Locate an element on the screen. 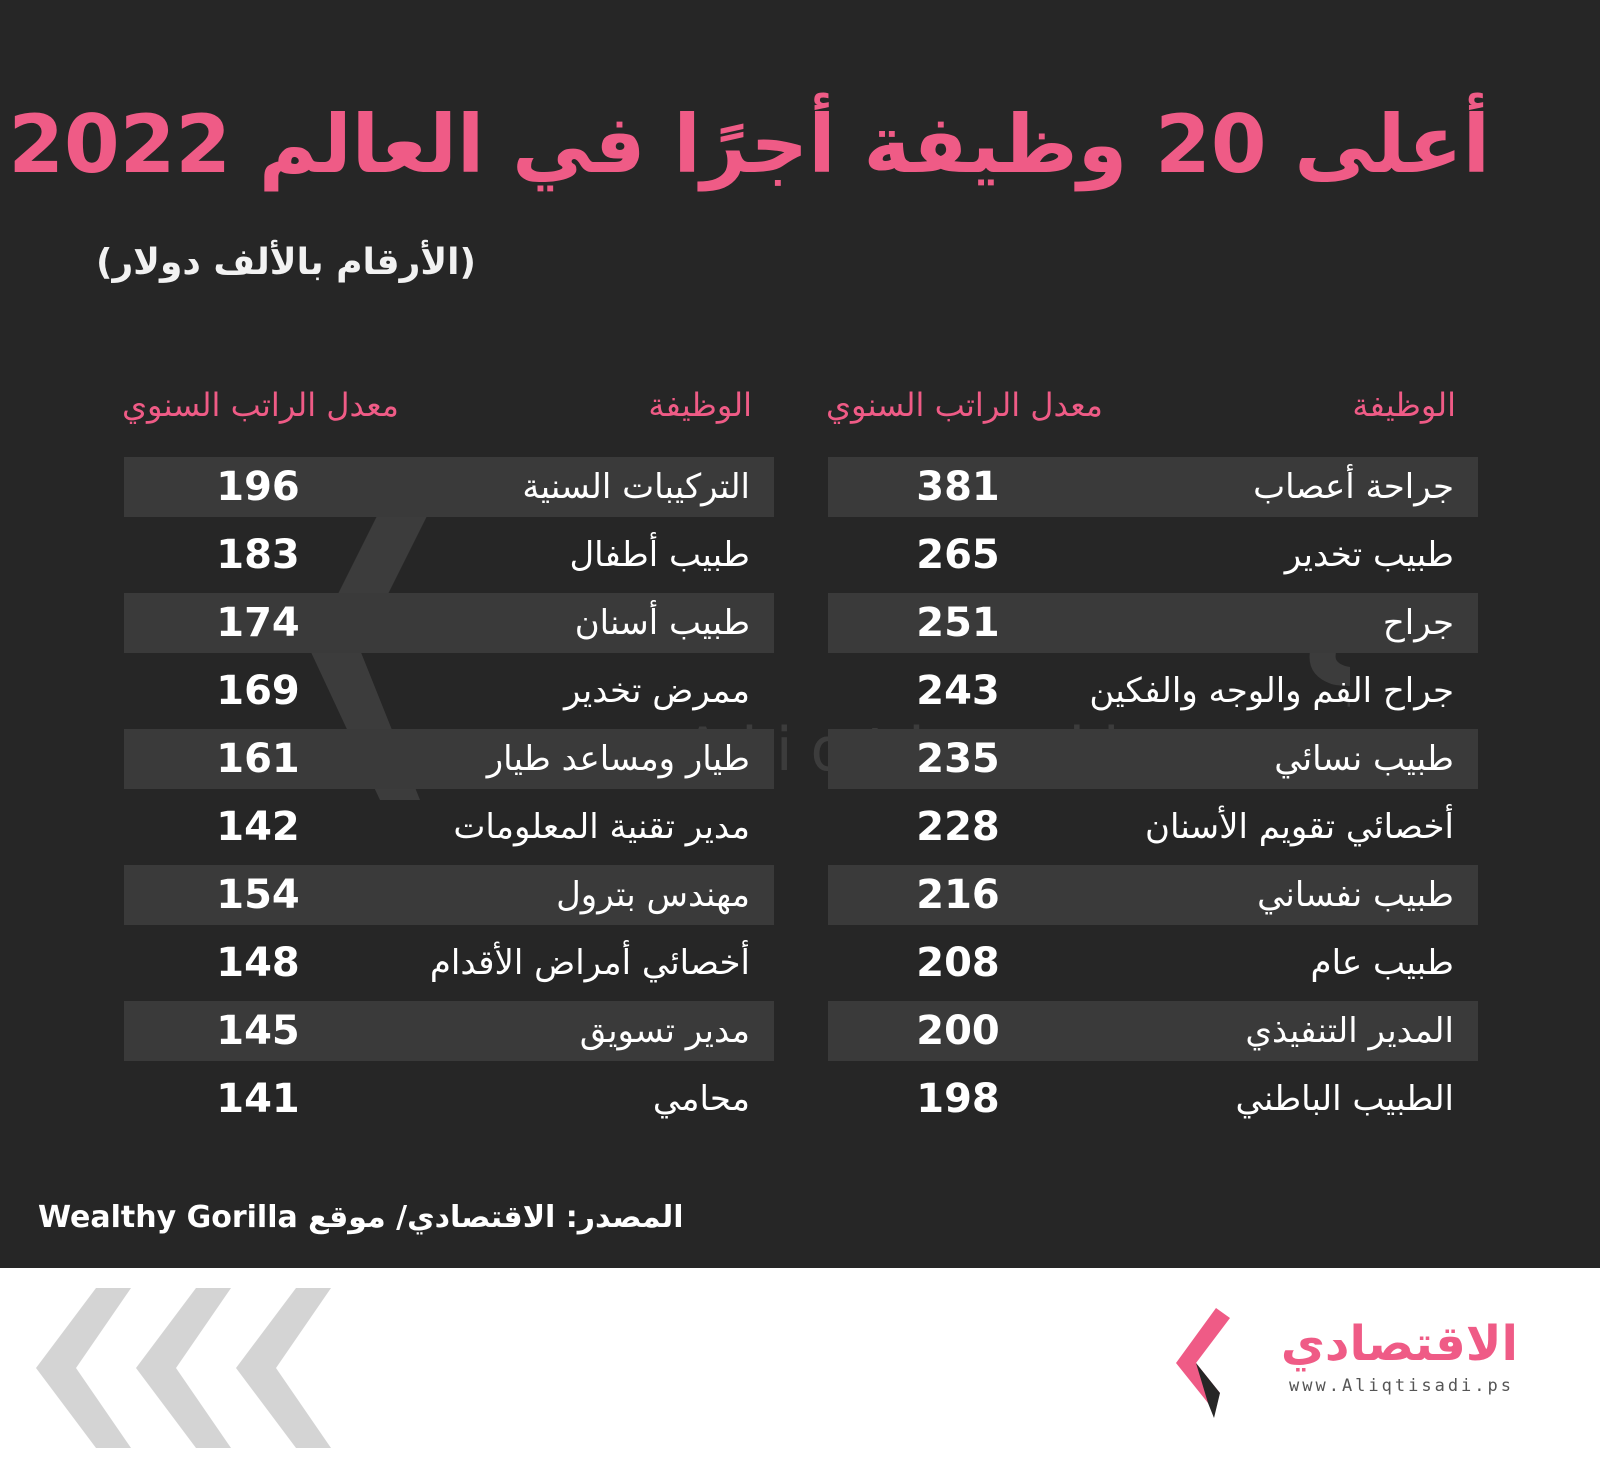  table-row: جراح الفم والوجه والفكين 243 is located at coordinates (1153, 691).